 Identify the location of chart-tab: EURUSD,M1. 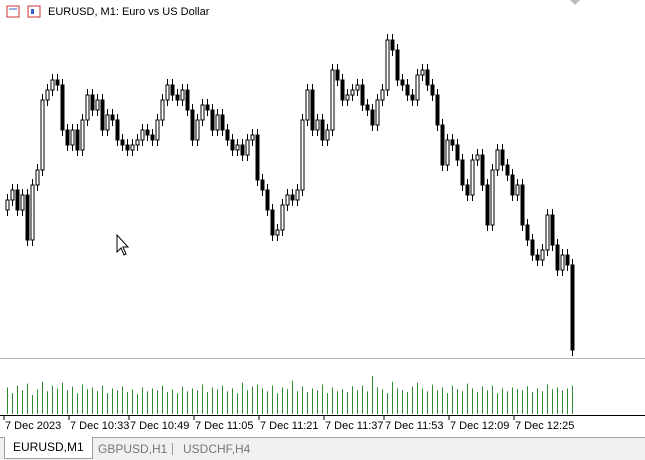
(48, 448).